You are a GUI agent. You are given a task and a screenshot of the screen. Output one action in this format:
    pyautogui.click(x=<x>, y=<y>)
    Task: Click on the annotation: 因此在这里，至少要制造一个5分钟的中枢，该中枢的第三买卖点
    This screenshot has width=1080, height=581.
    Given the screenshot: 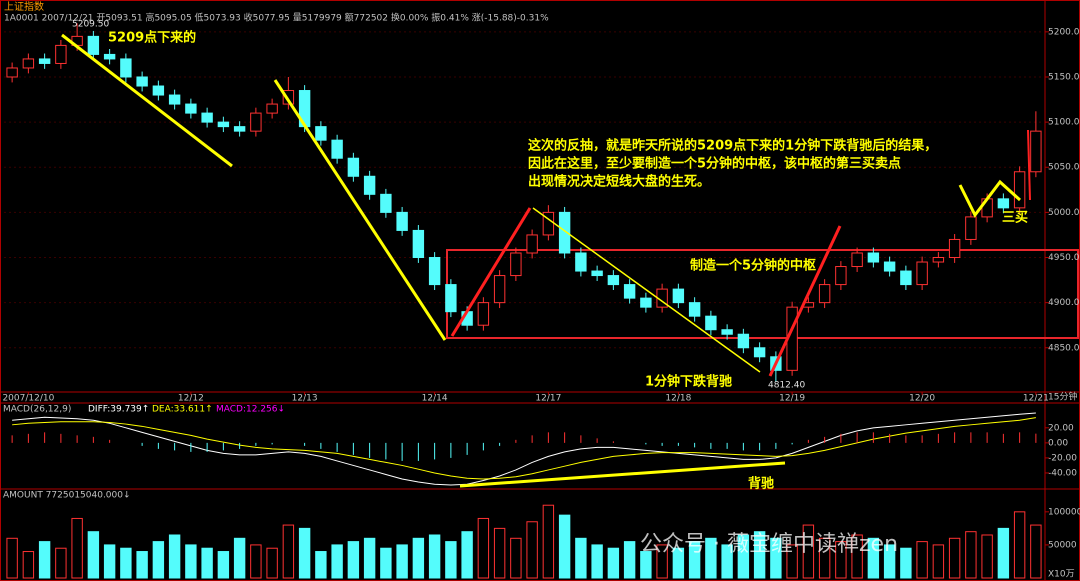 What is the action you would take?
    pyautogui.click(x=714, y=164)
    